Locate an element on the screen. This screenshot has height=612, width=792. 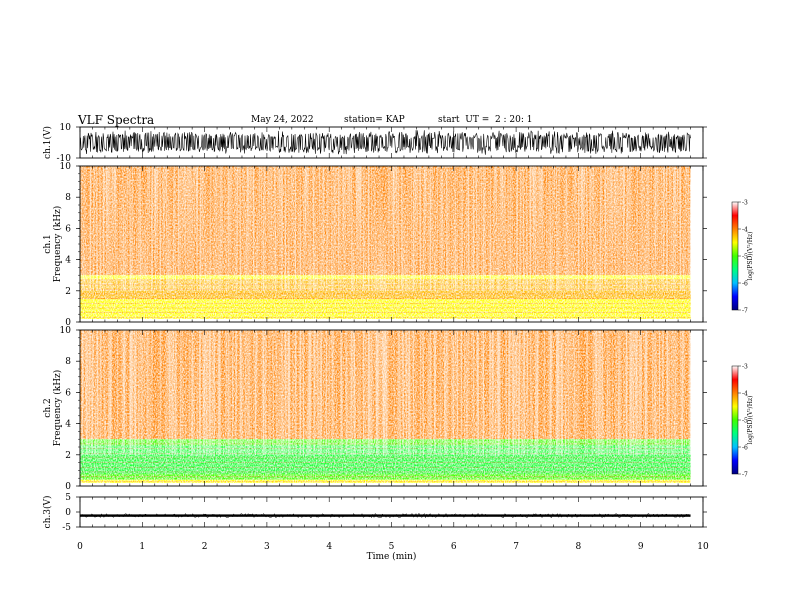
ch1-ytick-label: 6 is located at coordinates (68, 229).